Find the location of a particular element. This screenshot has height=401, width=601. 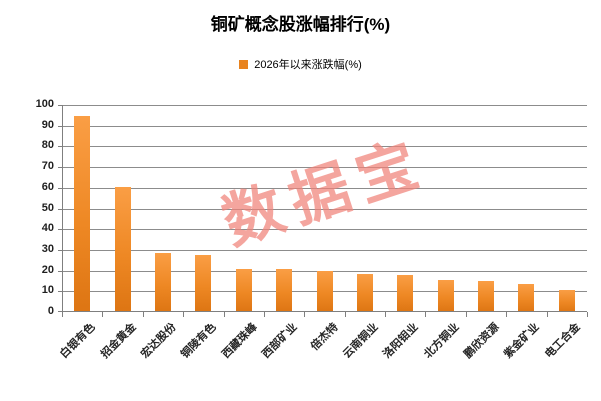

y-axis-label: 50 is located at coordinates (47, 207).